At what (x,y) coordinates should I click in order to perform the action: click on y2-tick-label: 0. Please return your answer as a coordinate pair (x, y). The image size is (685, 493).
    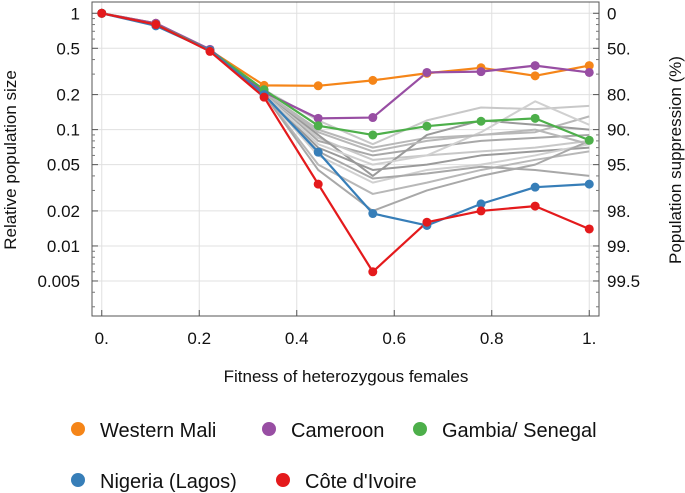
    Looking at the image, I should click on (611, 13).